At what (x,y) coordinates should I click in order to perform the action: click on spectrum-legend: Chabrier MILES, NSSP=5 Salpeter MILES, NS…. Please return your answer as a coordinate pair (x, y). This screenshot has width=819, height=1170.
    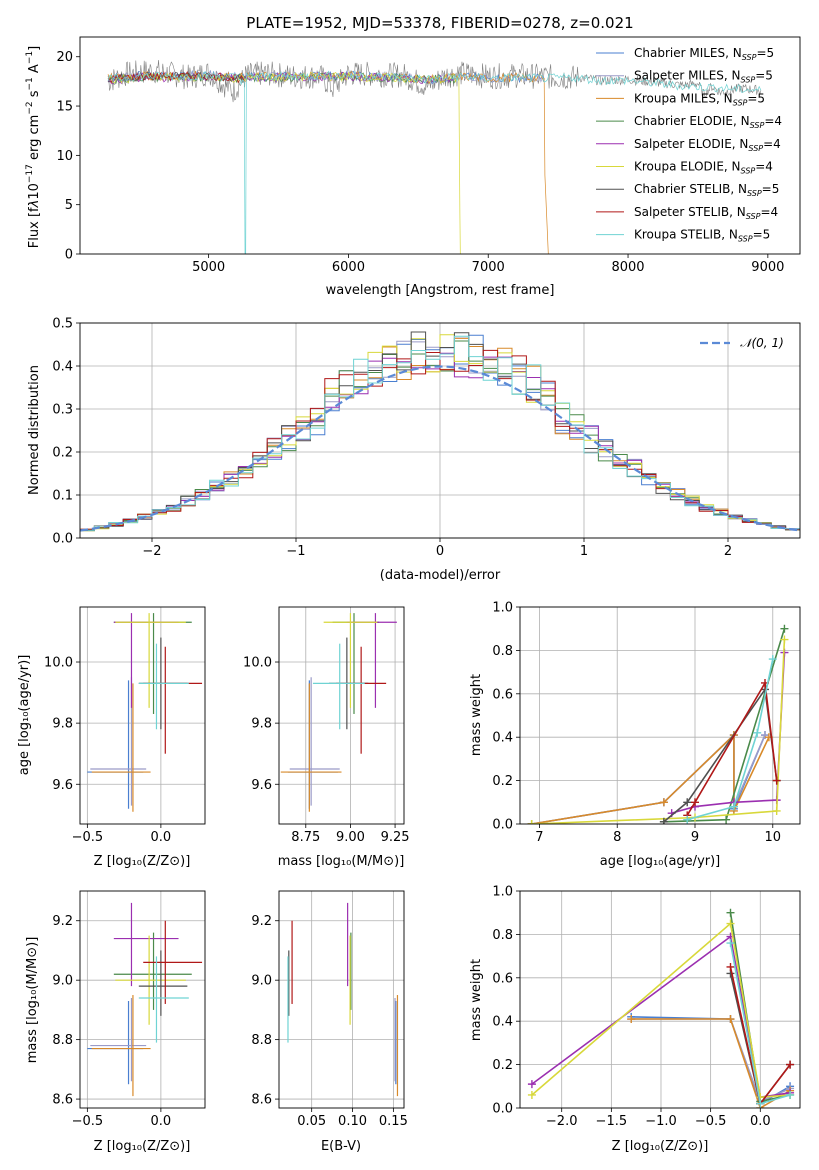
    Looking at the image, I should click on (689, 145).